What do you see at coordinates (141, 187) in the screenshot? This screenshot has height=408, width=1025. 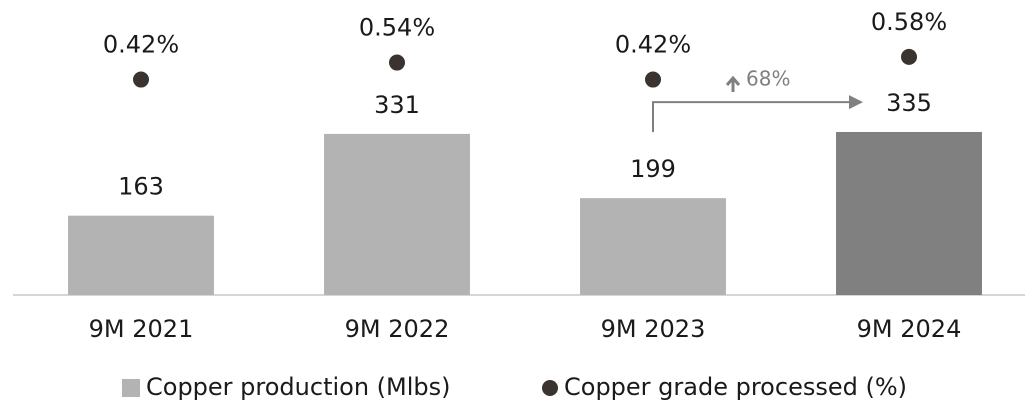 I see `data-label: 163` at bounding box center [141, 187].